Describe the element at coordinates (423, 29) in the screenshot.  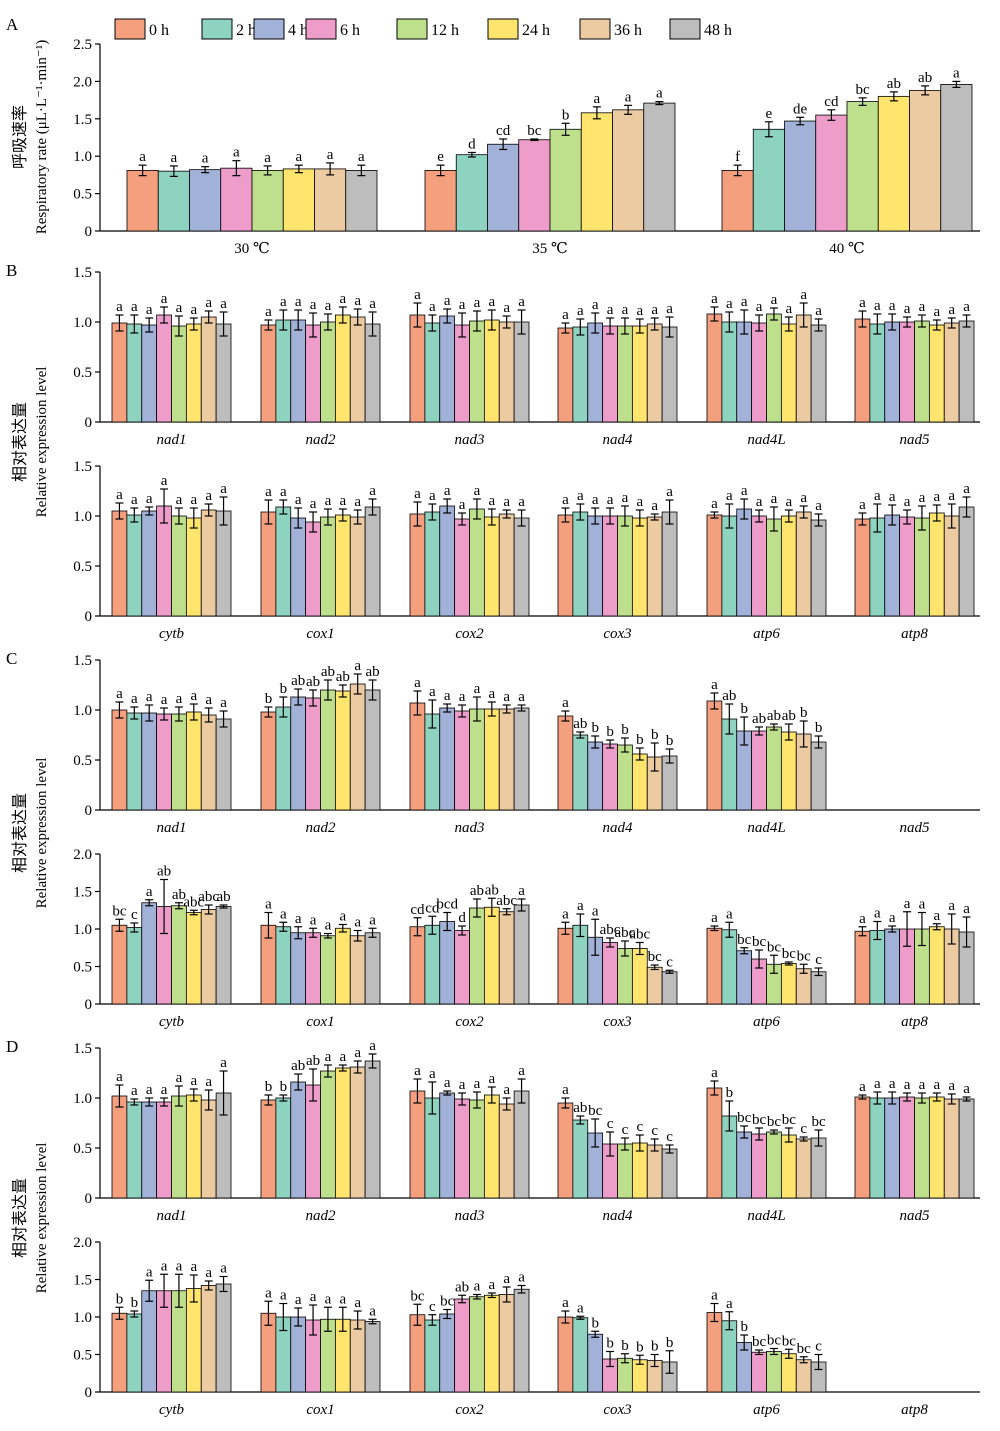
I see `legend: 0 h 2 h 4 h 6 h 12 h 24 h 36 h 48 h` at that location.